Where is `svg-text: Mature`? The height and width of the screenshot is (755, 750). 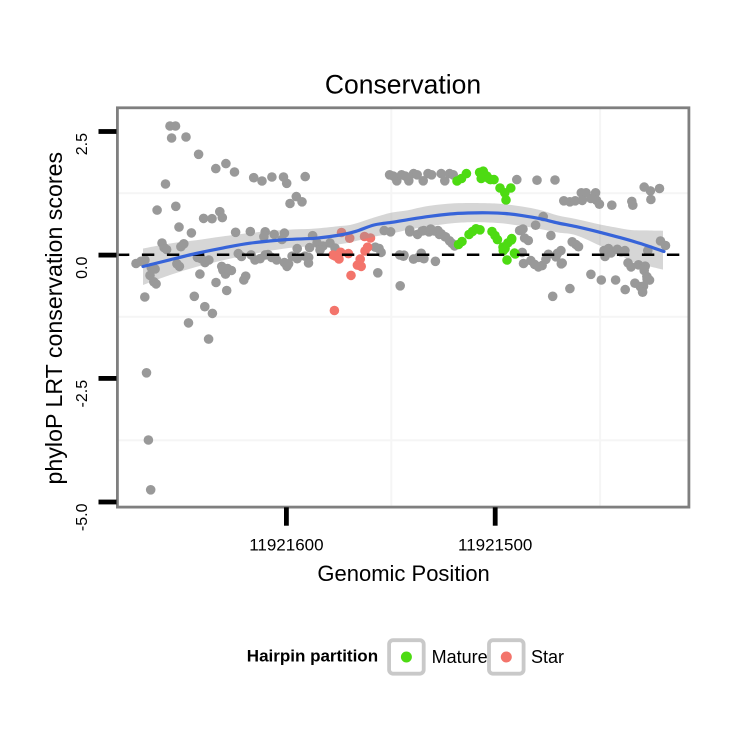 svg-text: Mature is located at coordinates (460, 657).